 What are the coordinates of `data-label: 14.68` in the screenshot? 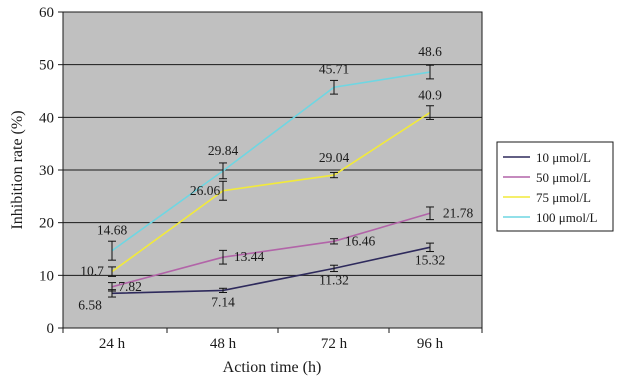 It's located at (112, 230).